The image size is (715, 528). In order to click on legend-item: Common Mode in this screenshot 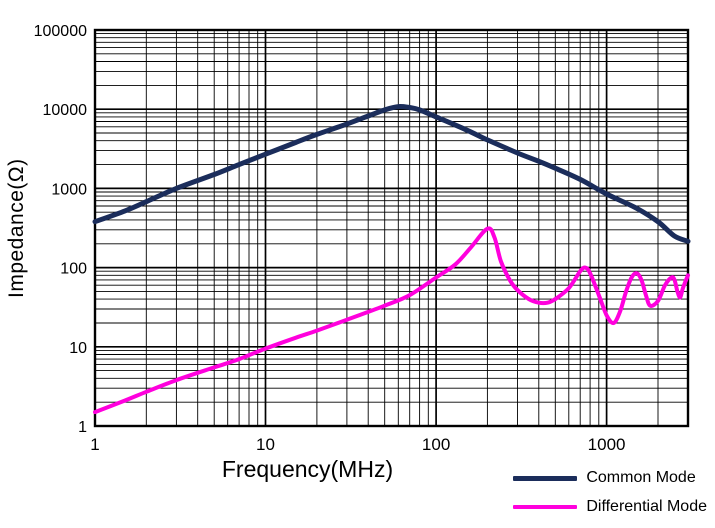, I will do `click(610, 478)`.